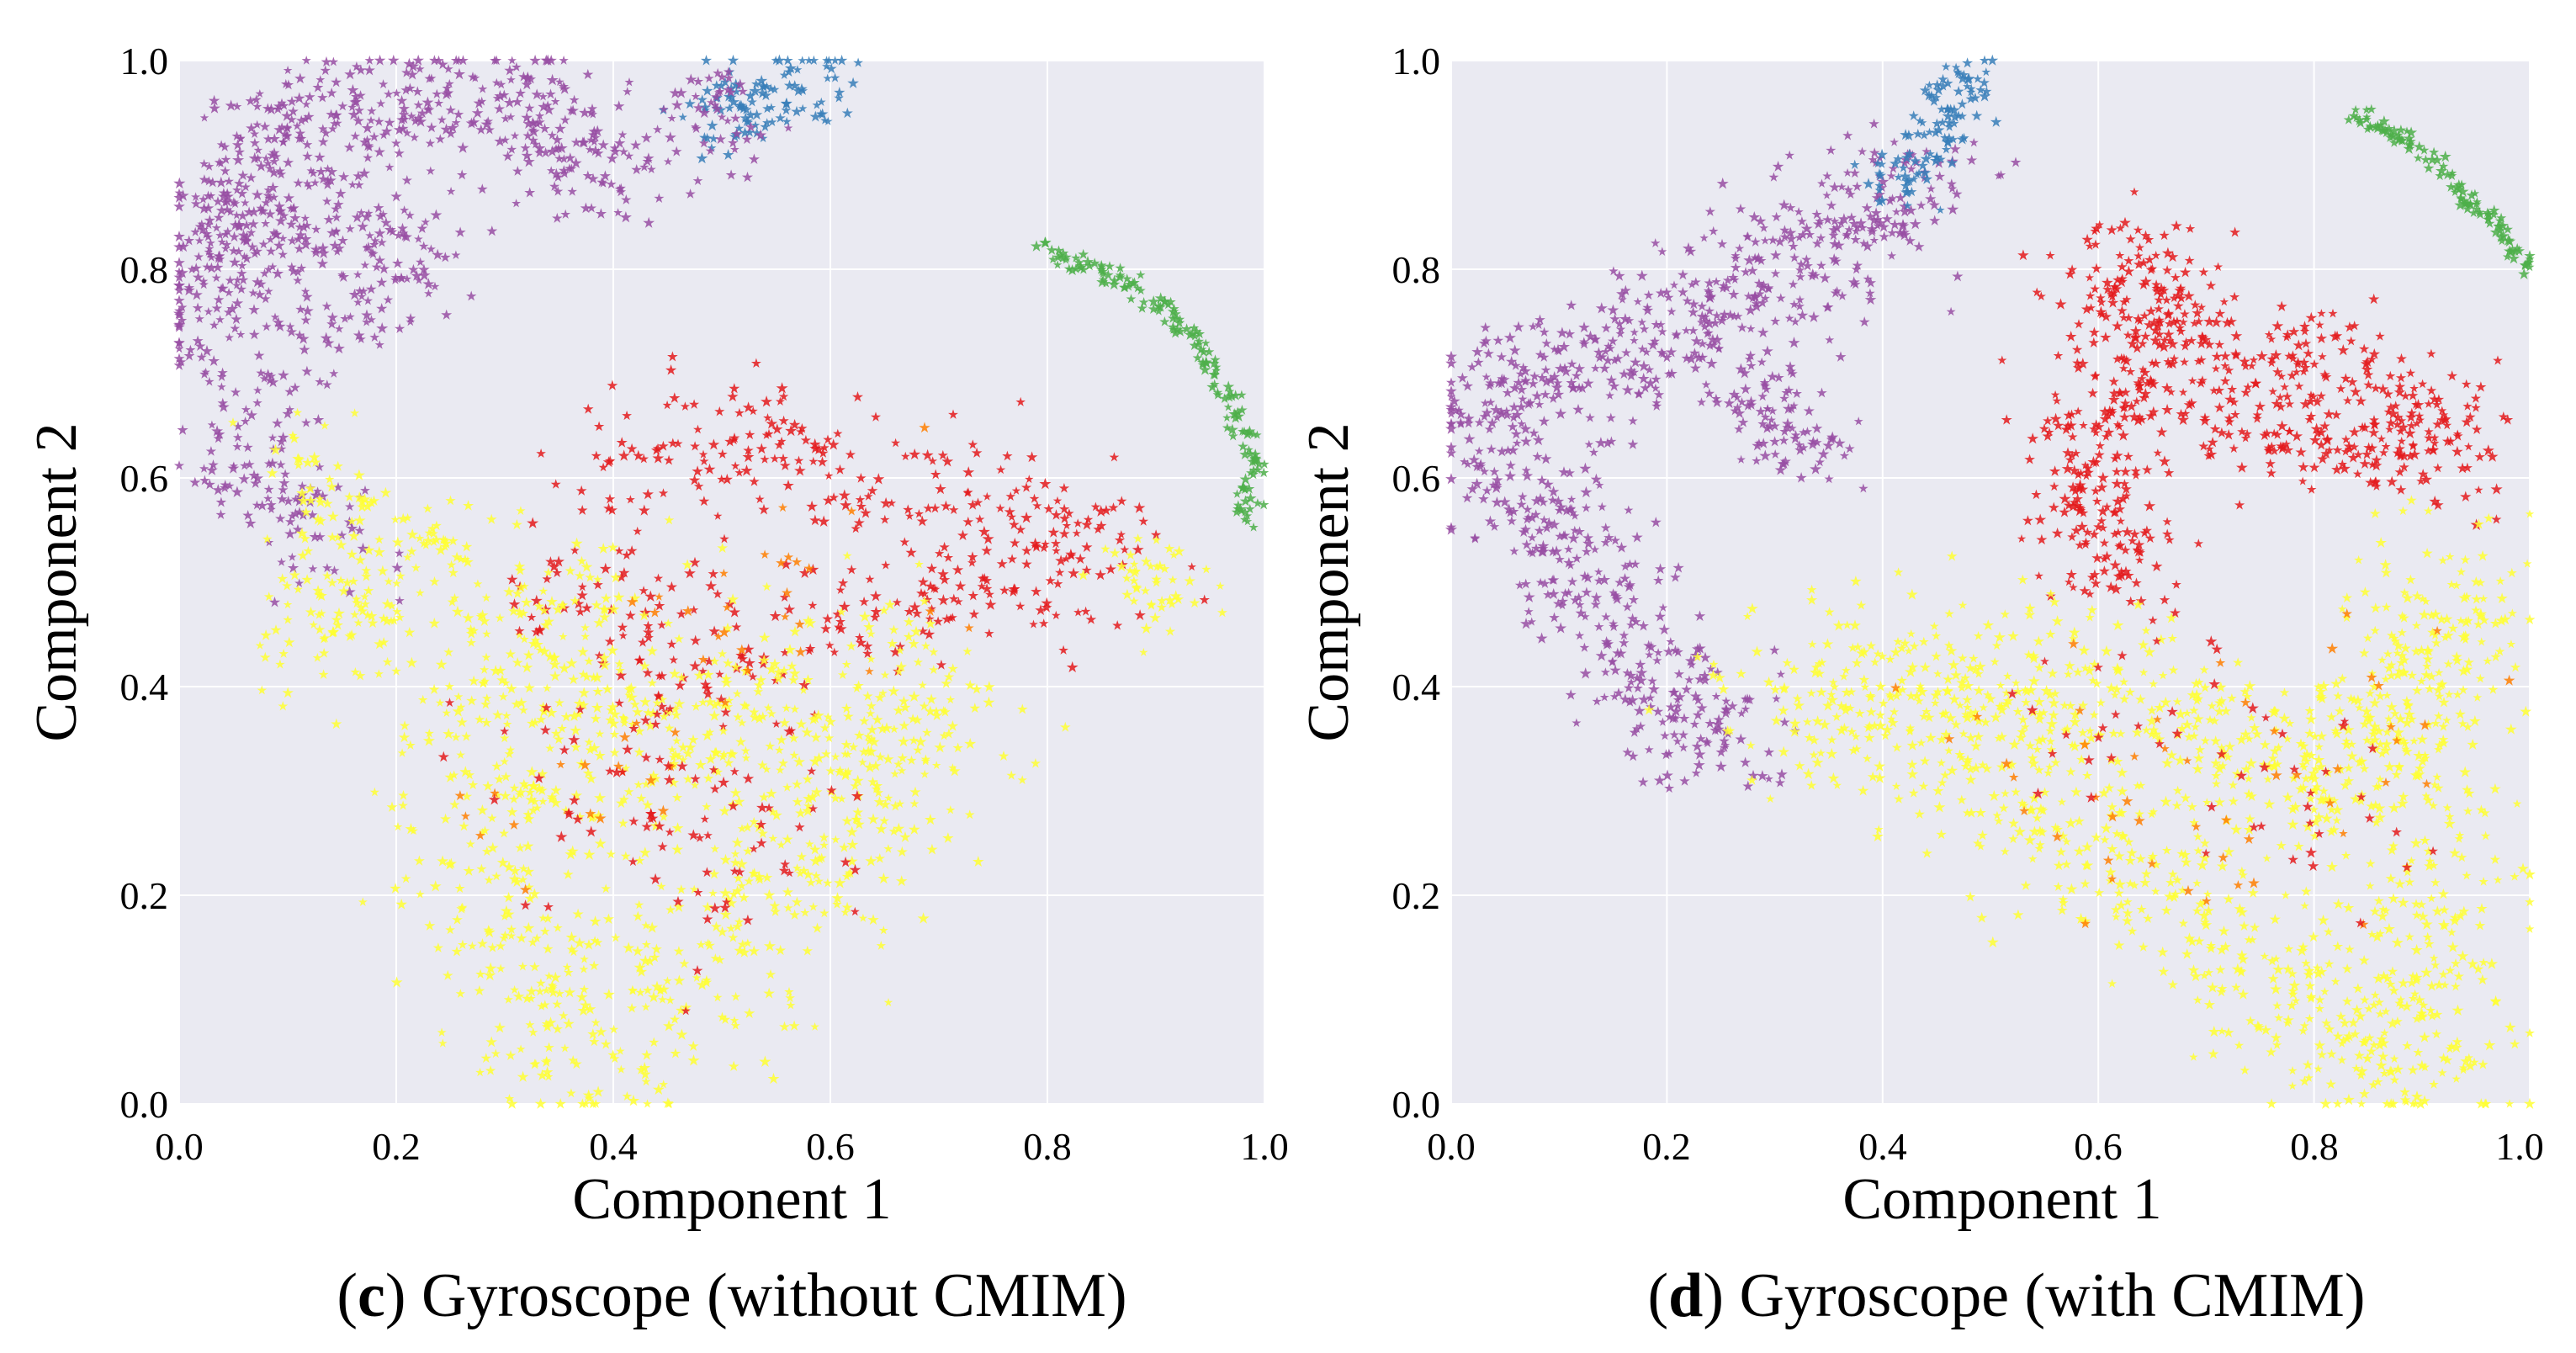  I want to click on x-tick-label: 0.6, so click(830, 1146).